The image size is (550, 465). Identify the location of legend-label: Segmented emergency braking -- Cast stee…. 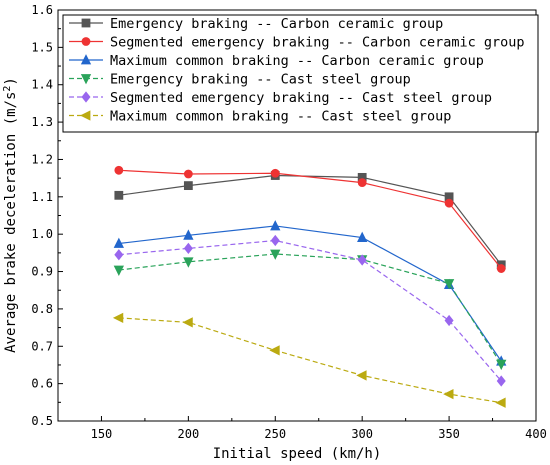
(301, 98).